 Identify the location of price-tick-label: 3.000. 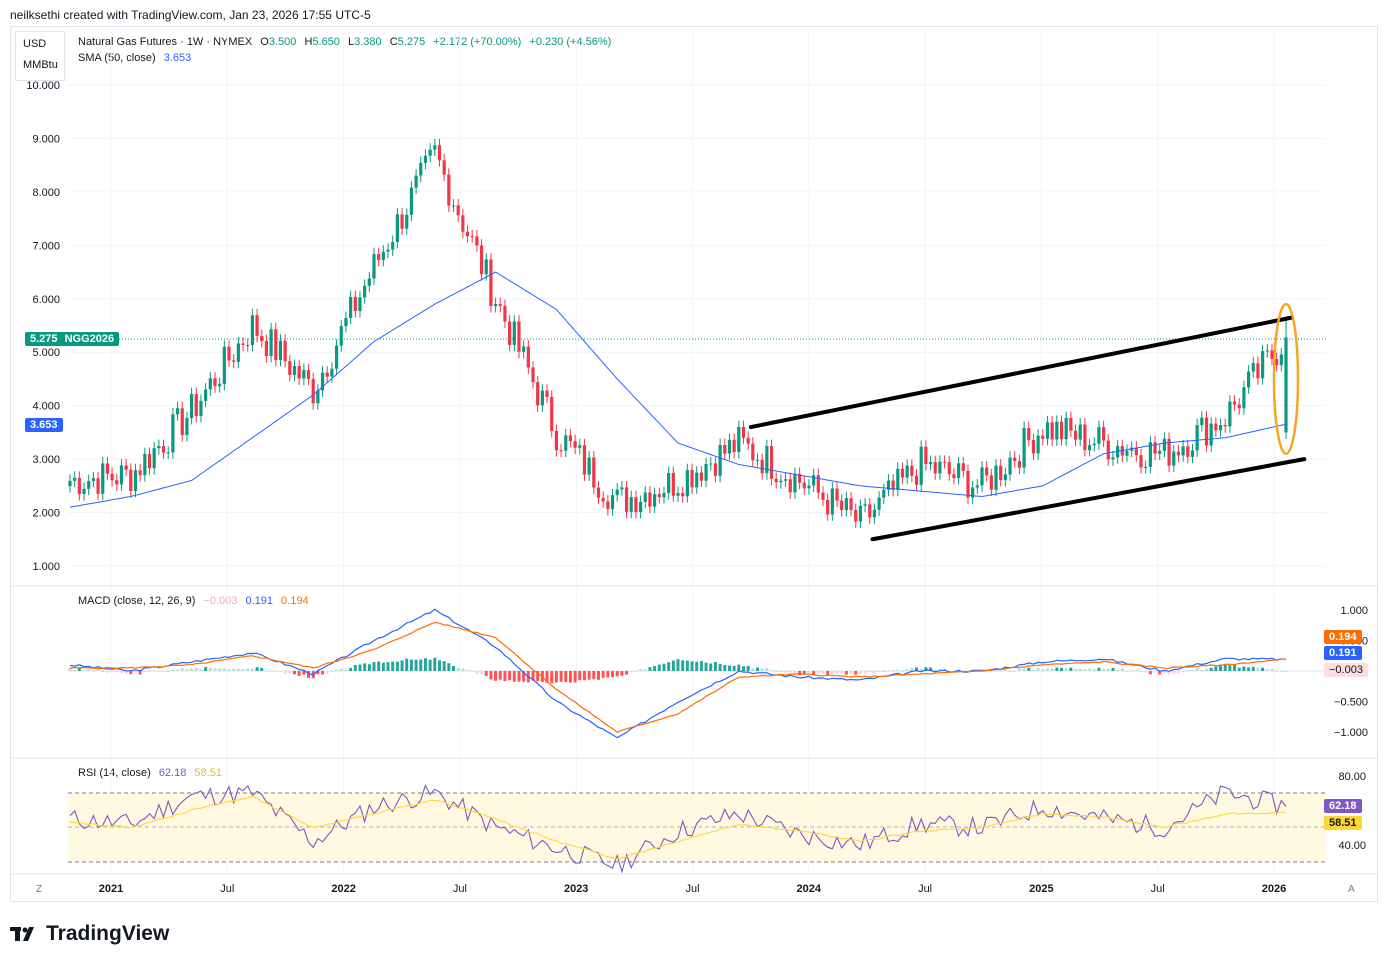
(46, 460).